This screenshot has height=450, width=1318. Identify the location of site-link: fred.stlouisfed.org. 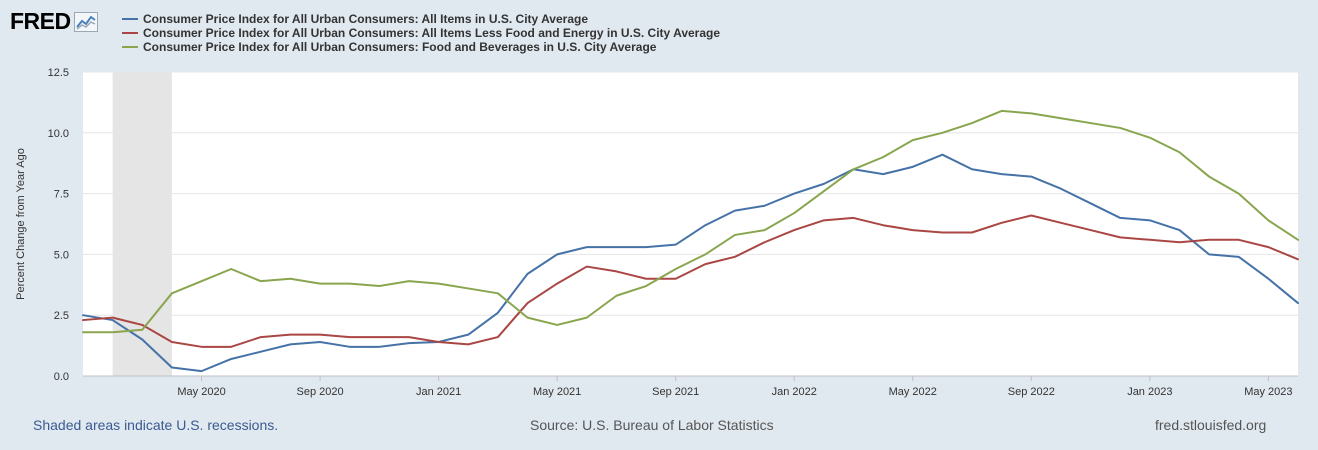
(1211, 425).